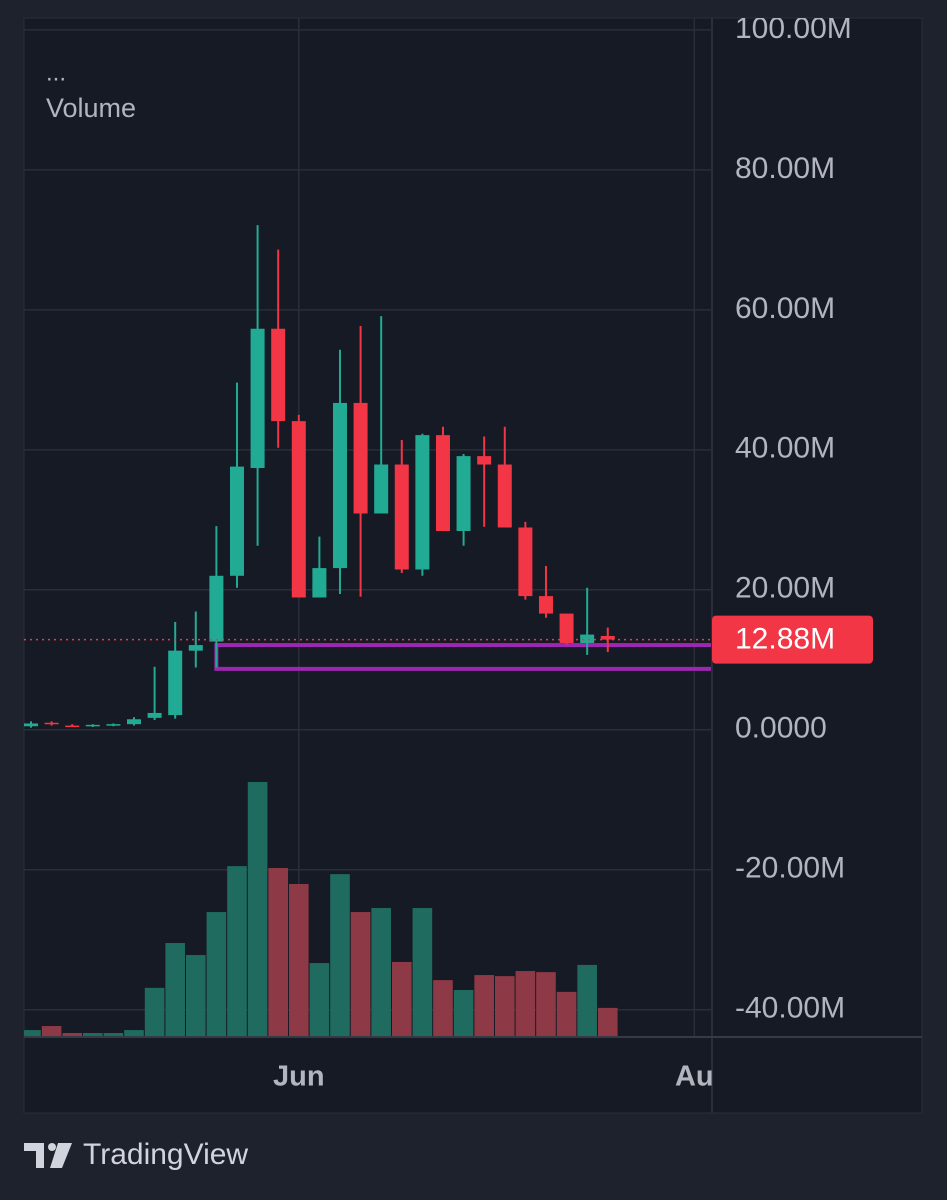 The height and width of the screenshot is (1200, 947). What do you see at coordinates (694, 1077) in the screenshot?
I see `x-tick-label: Au` at bounding box center [694, 1077].